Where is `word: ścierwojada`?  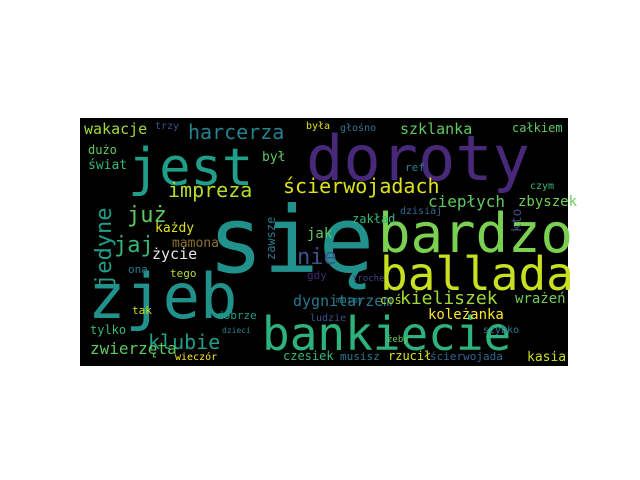
word: ścierwojada is located at coordinates (466, 356).